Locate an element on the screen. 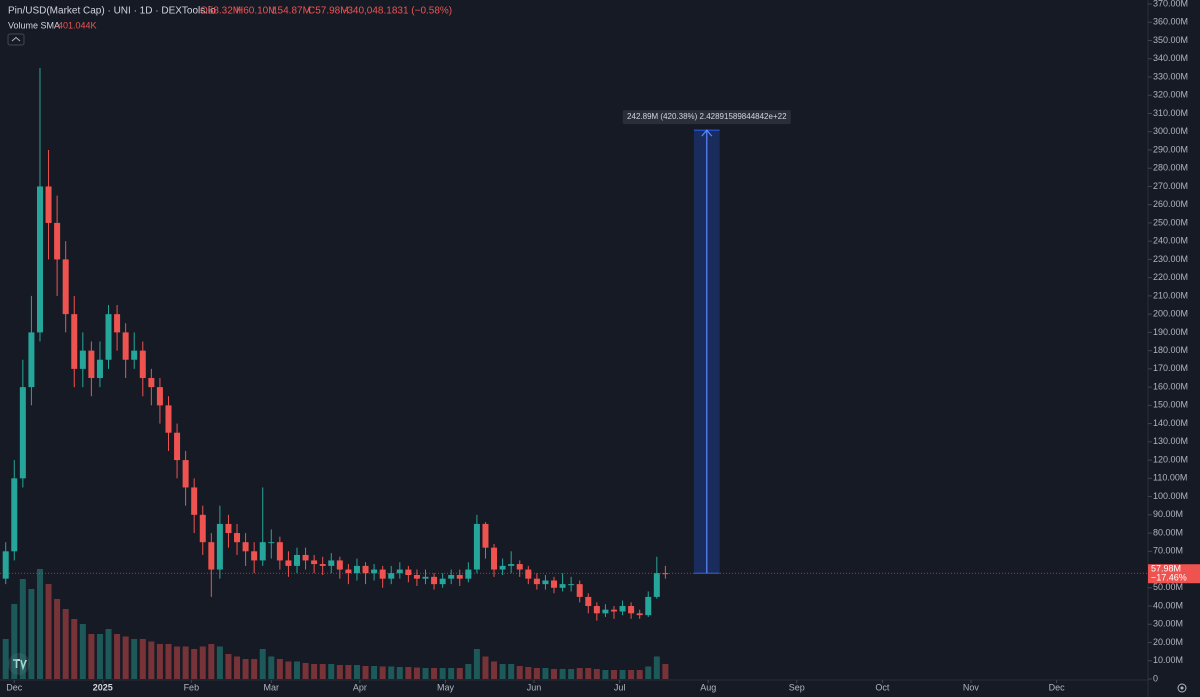  y-tick-label: 320.00M is located at coordinates (1170, 95).